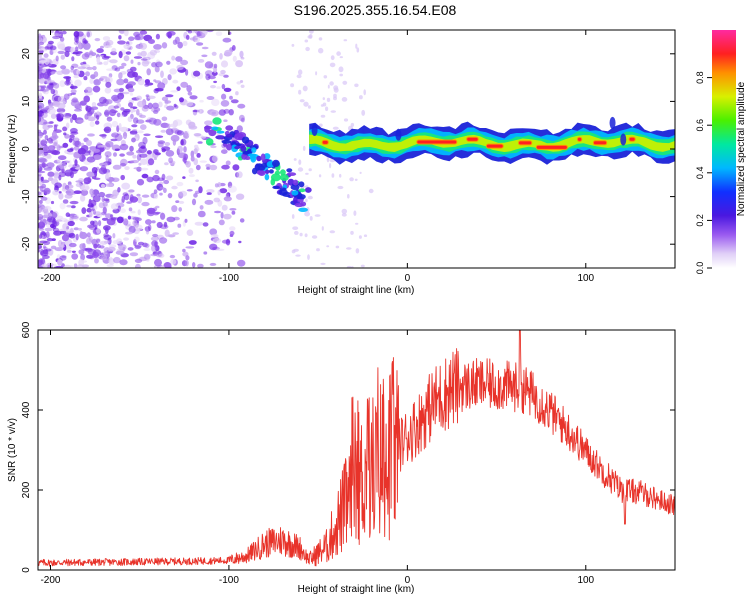 This screenshot has height=600, width=750. I want to click on y-tick-label: 20, so click(26, 54).